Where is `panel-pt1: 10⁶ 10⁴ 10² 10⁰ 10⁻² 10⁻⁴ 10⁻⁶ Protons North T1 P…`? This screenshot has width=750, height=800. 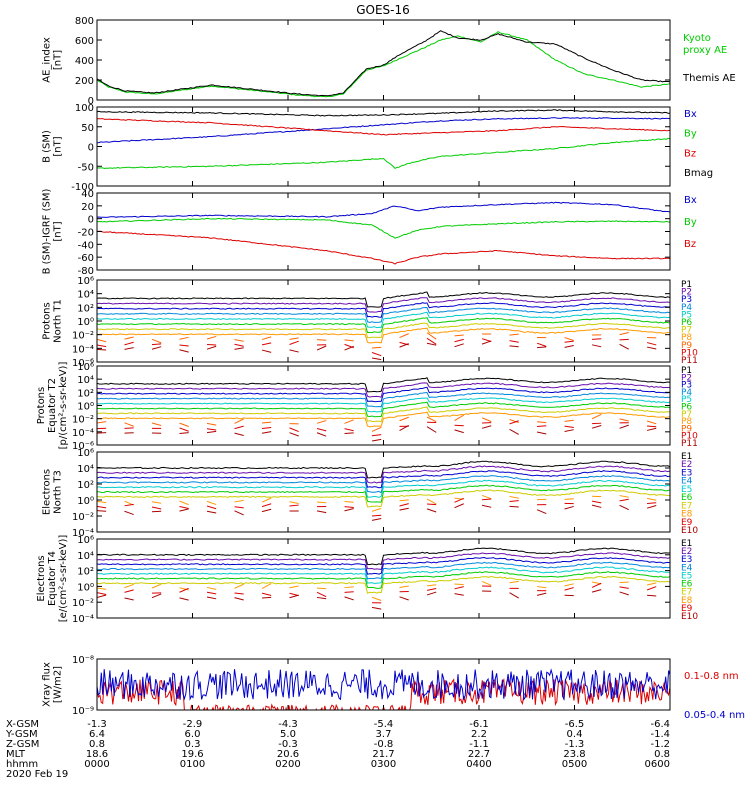 panel-pt1: 10⁶ 10⁴ 10² 10⁰ 10⁻² 10⁻⁴ 10⁻⁶ Protons North T1 P… is located at coordinates (370, 322).